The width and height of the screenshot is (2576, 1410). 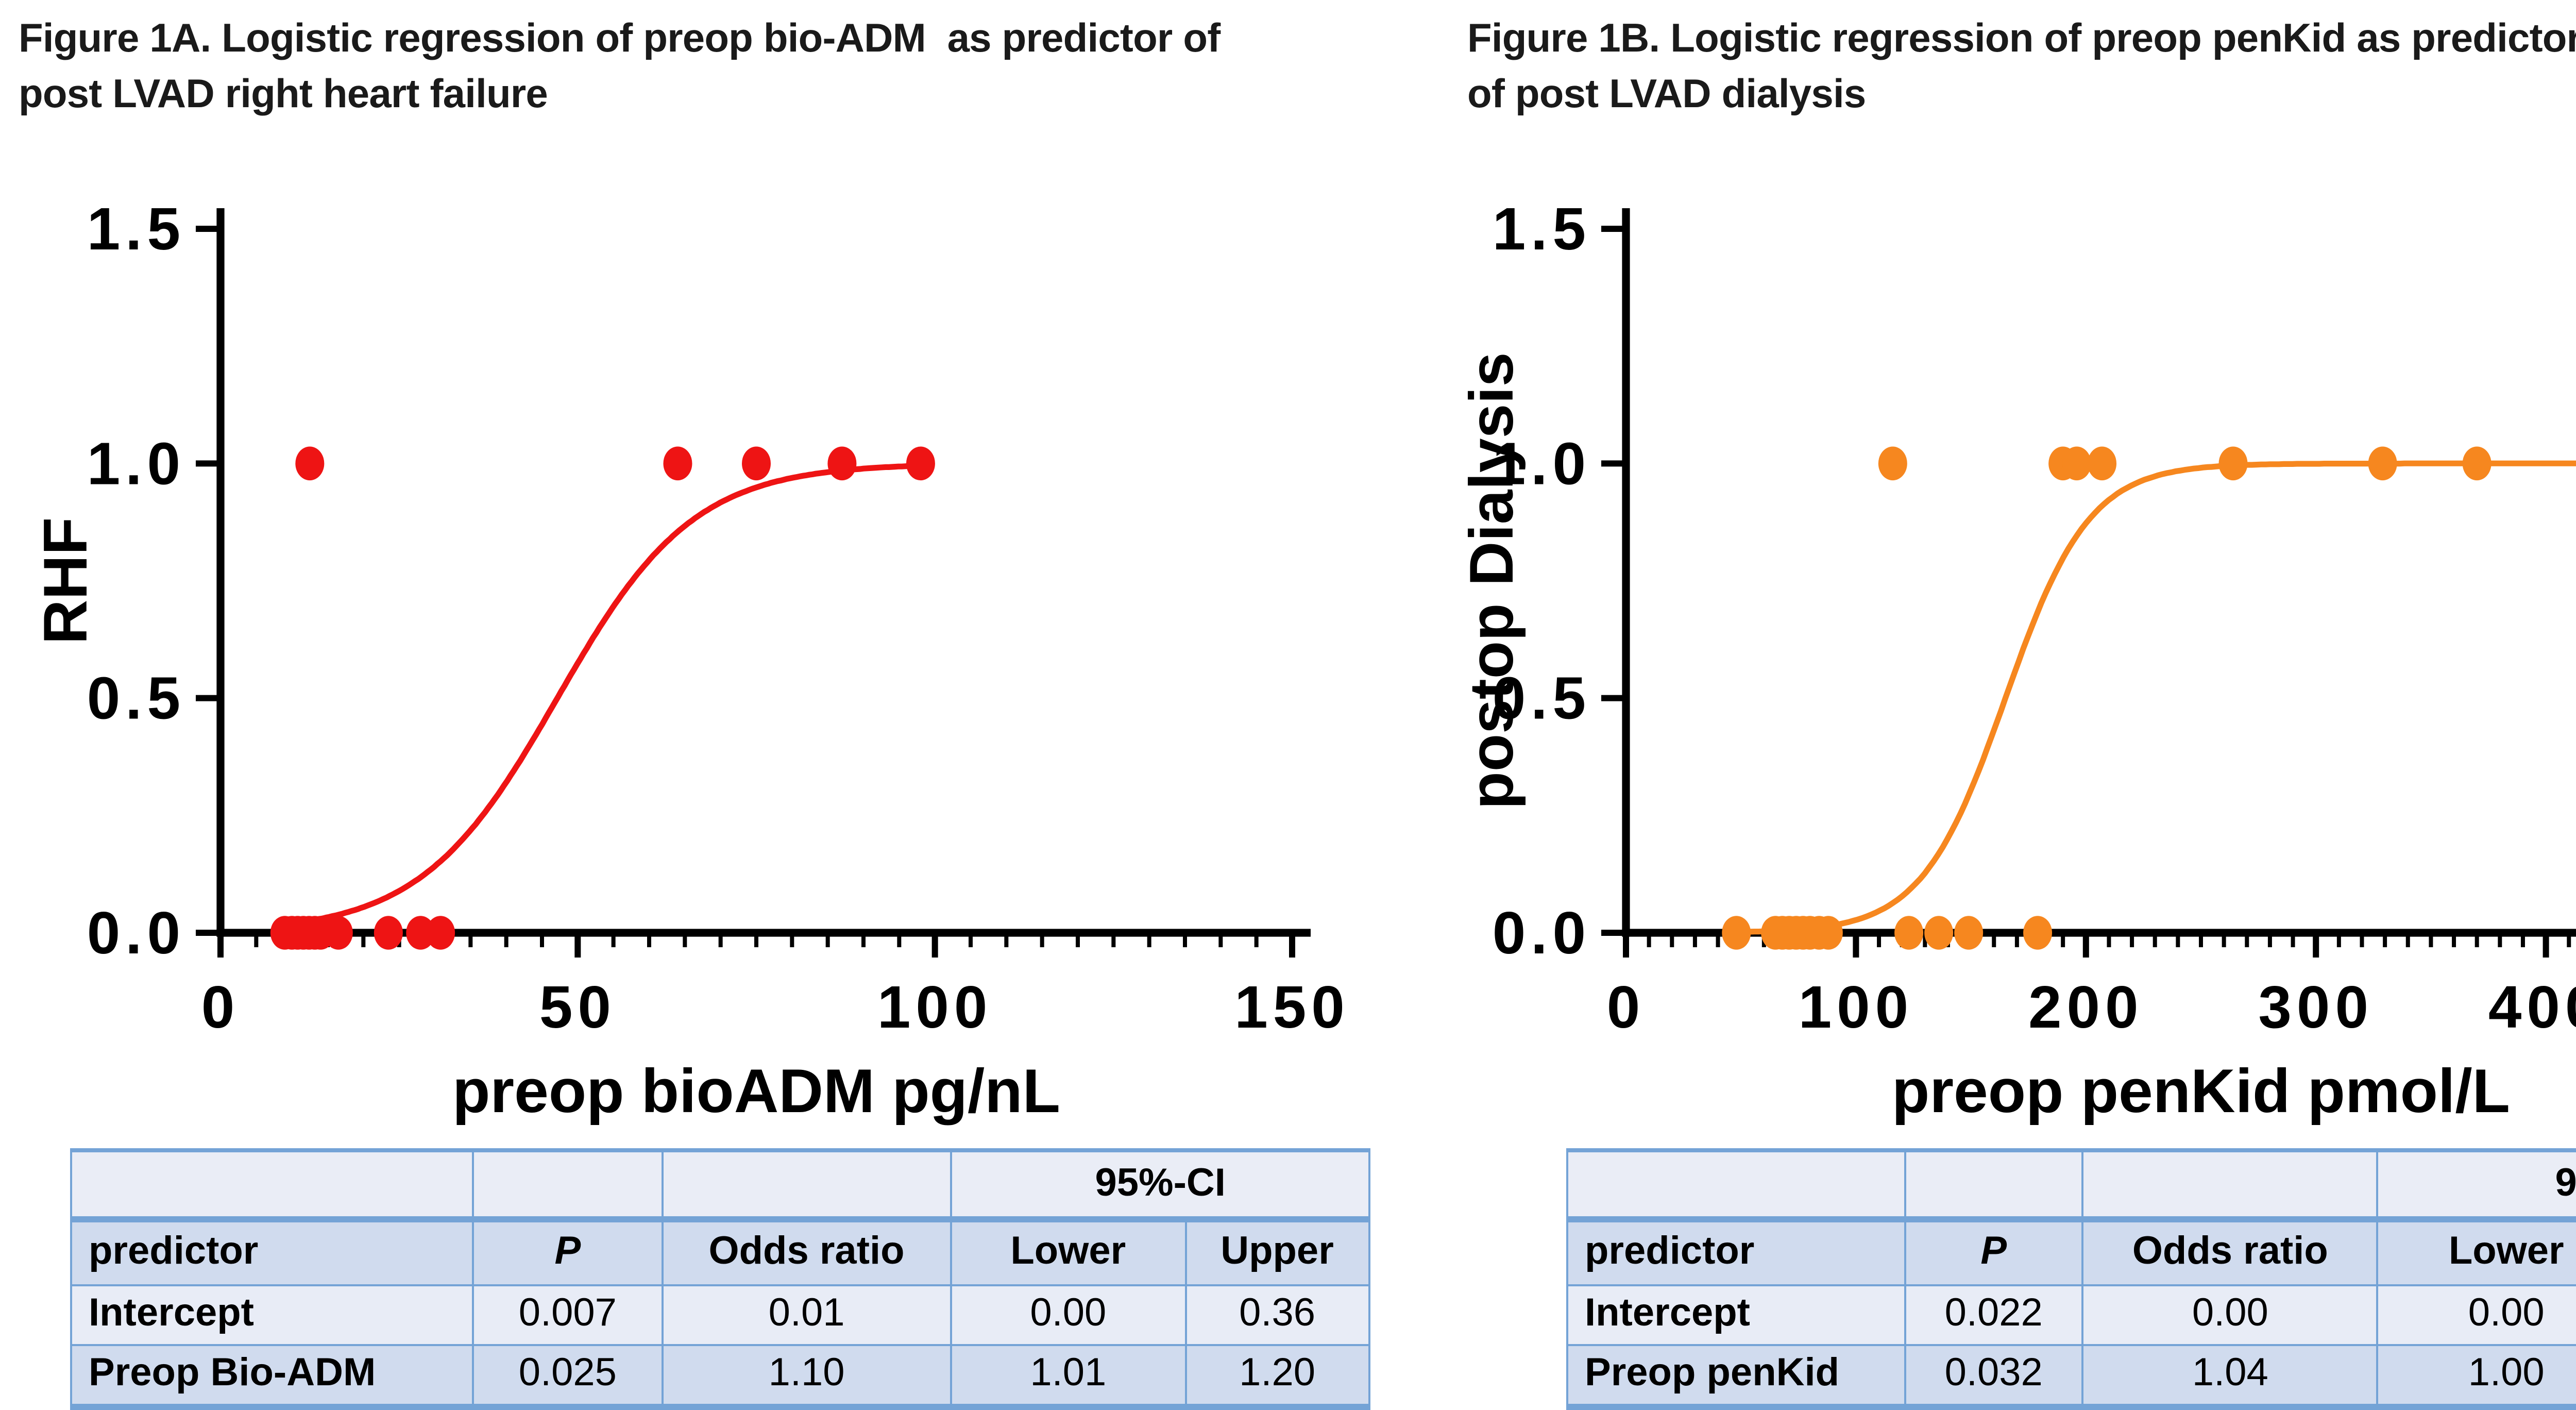 What do you see at coordinates (1277, 1315) in the screenshot?
I see `cell-upper: 0.36` at bounding box center [1277, 1315].